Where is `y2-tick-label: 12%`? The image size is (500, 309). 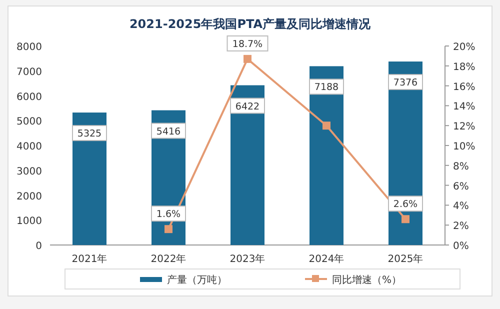 y2-tick-label: 12% is located at coordinates (464, 127).